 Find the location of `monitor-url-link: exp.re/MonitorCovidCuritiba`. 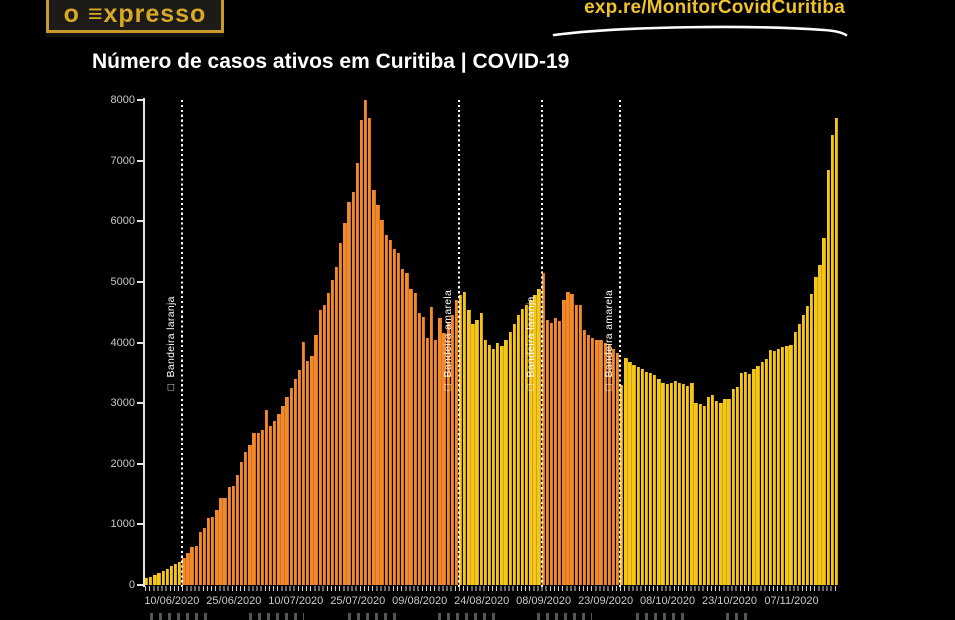

monitor-url-link: exp.re/MonitorCovidCuritiba is located at coordinates (714, 9).